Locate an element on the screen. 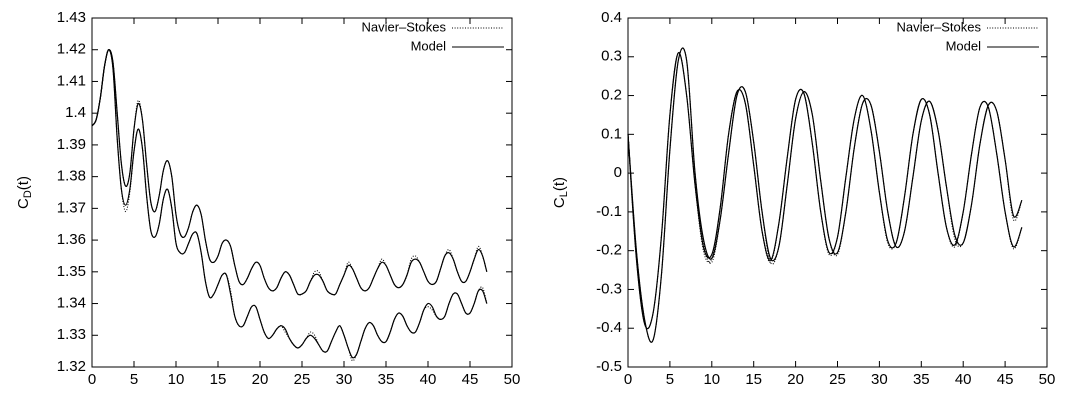  y-tick-label: 1.37 is located at coordinates (71, 207).